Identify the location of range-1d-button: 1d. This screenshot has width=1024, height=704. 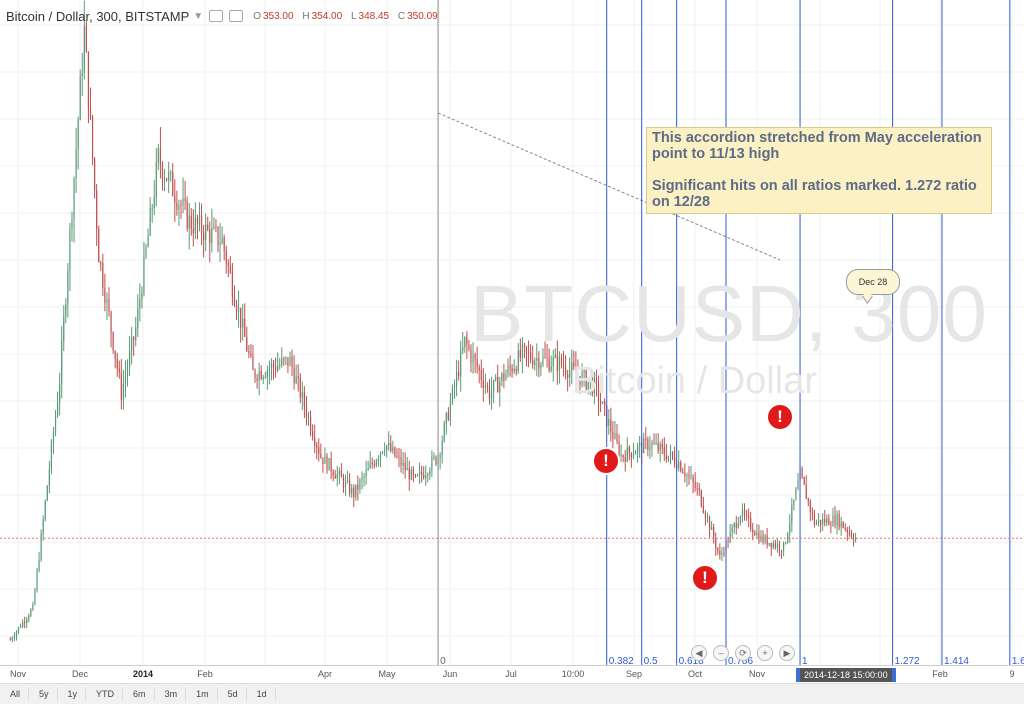
(262, 694).